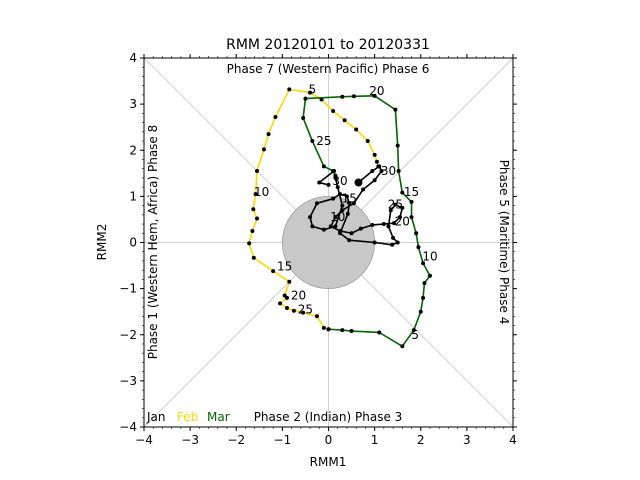  What do you see at coordinates (328, 45) in the screenshot?
I see `chart-title: RMM 20120101 to 20120331` at bounding box center [328, 45].